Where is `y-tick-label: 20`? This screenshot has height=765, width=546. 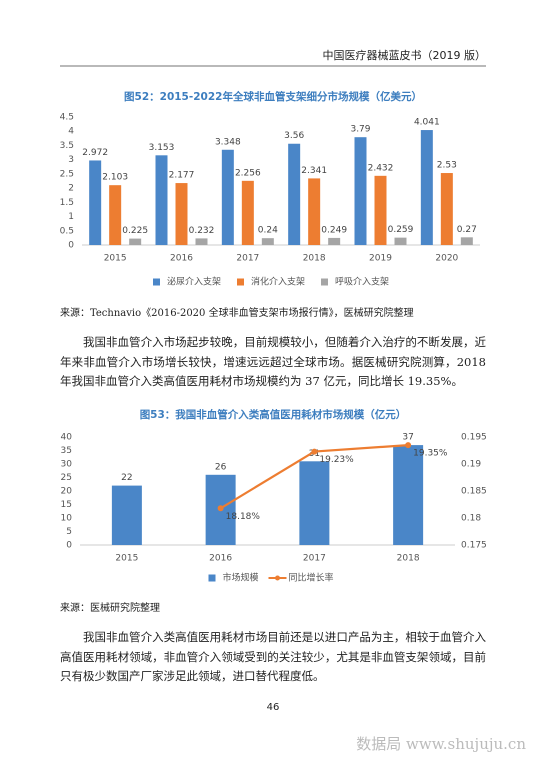
y-tick-label: 20 is located at coordinates (67, 492).